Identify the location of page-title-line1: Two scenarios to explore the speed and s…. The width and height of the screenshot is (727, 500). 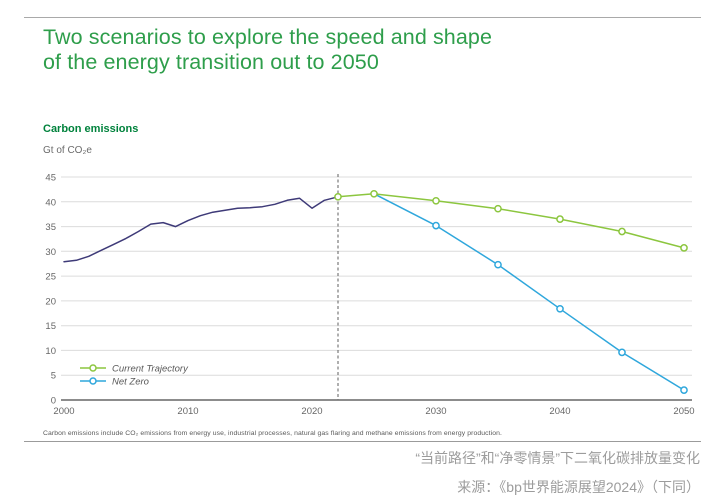
(268, 37).